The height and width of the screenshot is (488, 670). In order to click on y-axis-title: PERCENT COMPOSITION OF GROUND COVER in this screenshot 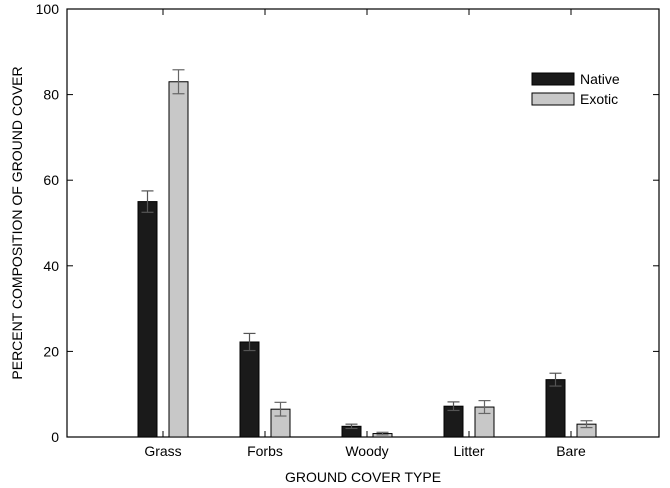, I will do `click(17, 222)`.